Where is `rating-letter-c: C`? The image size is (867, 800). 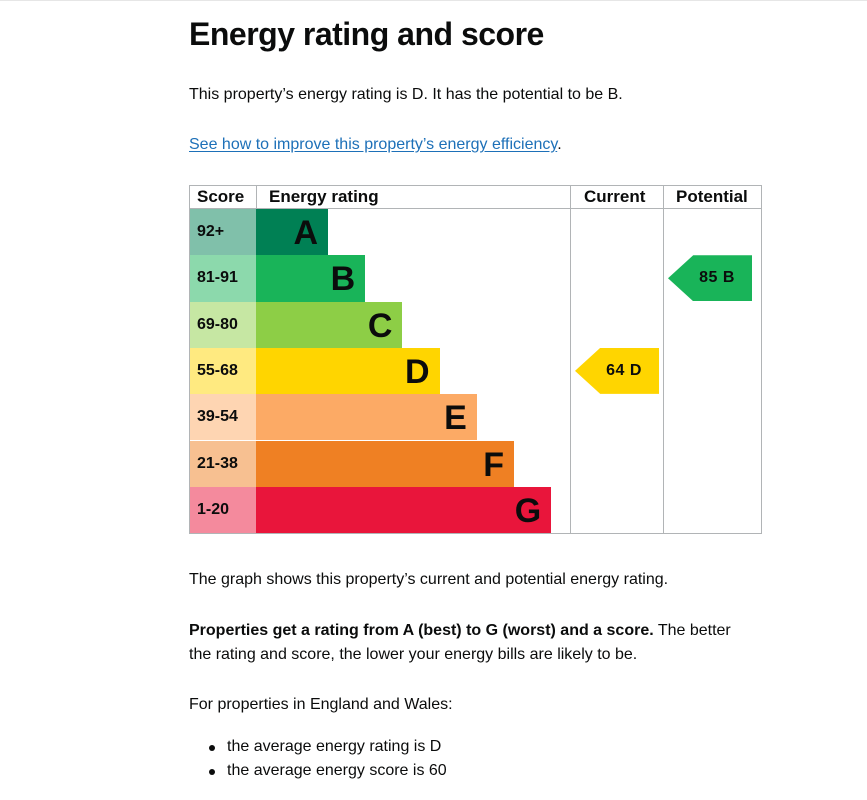 rating-letter-c: C is located at coordinates (380, 325).